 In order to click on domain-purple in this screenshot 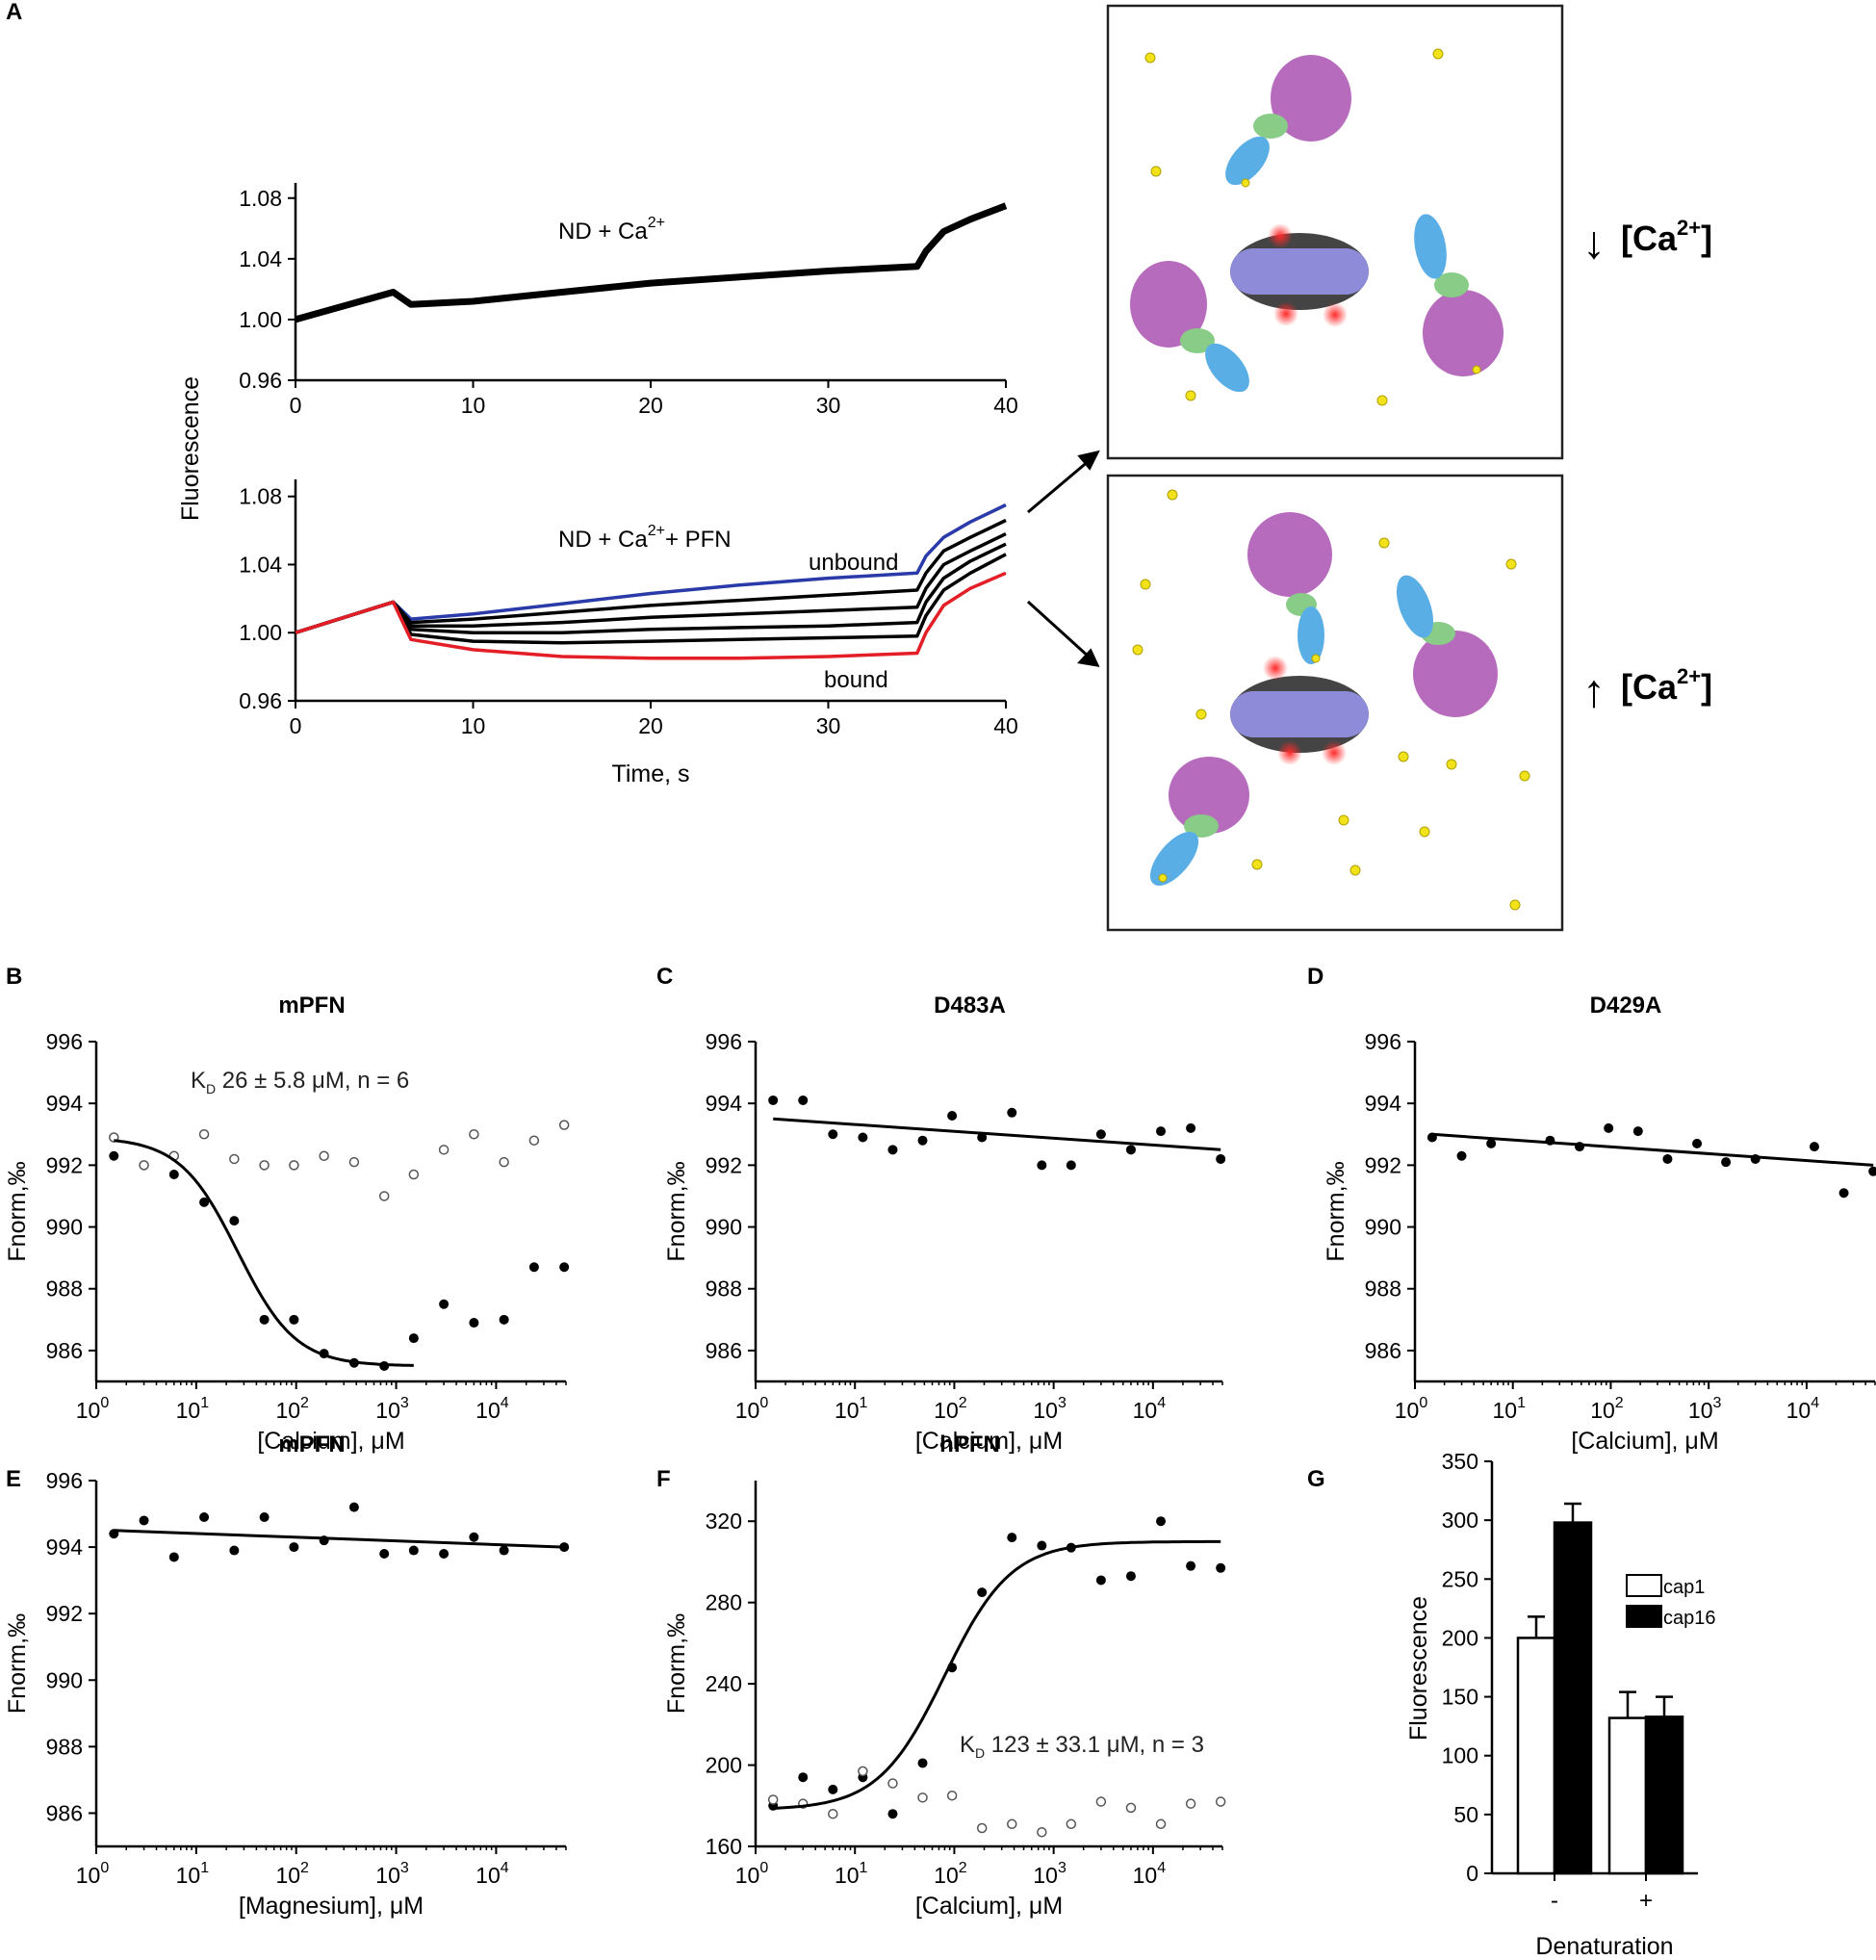, I will do `click(1463, 333)`.